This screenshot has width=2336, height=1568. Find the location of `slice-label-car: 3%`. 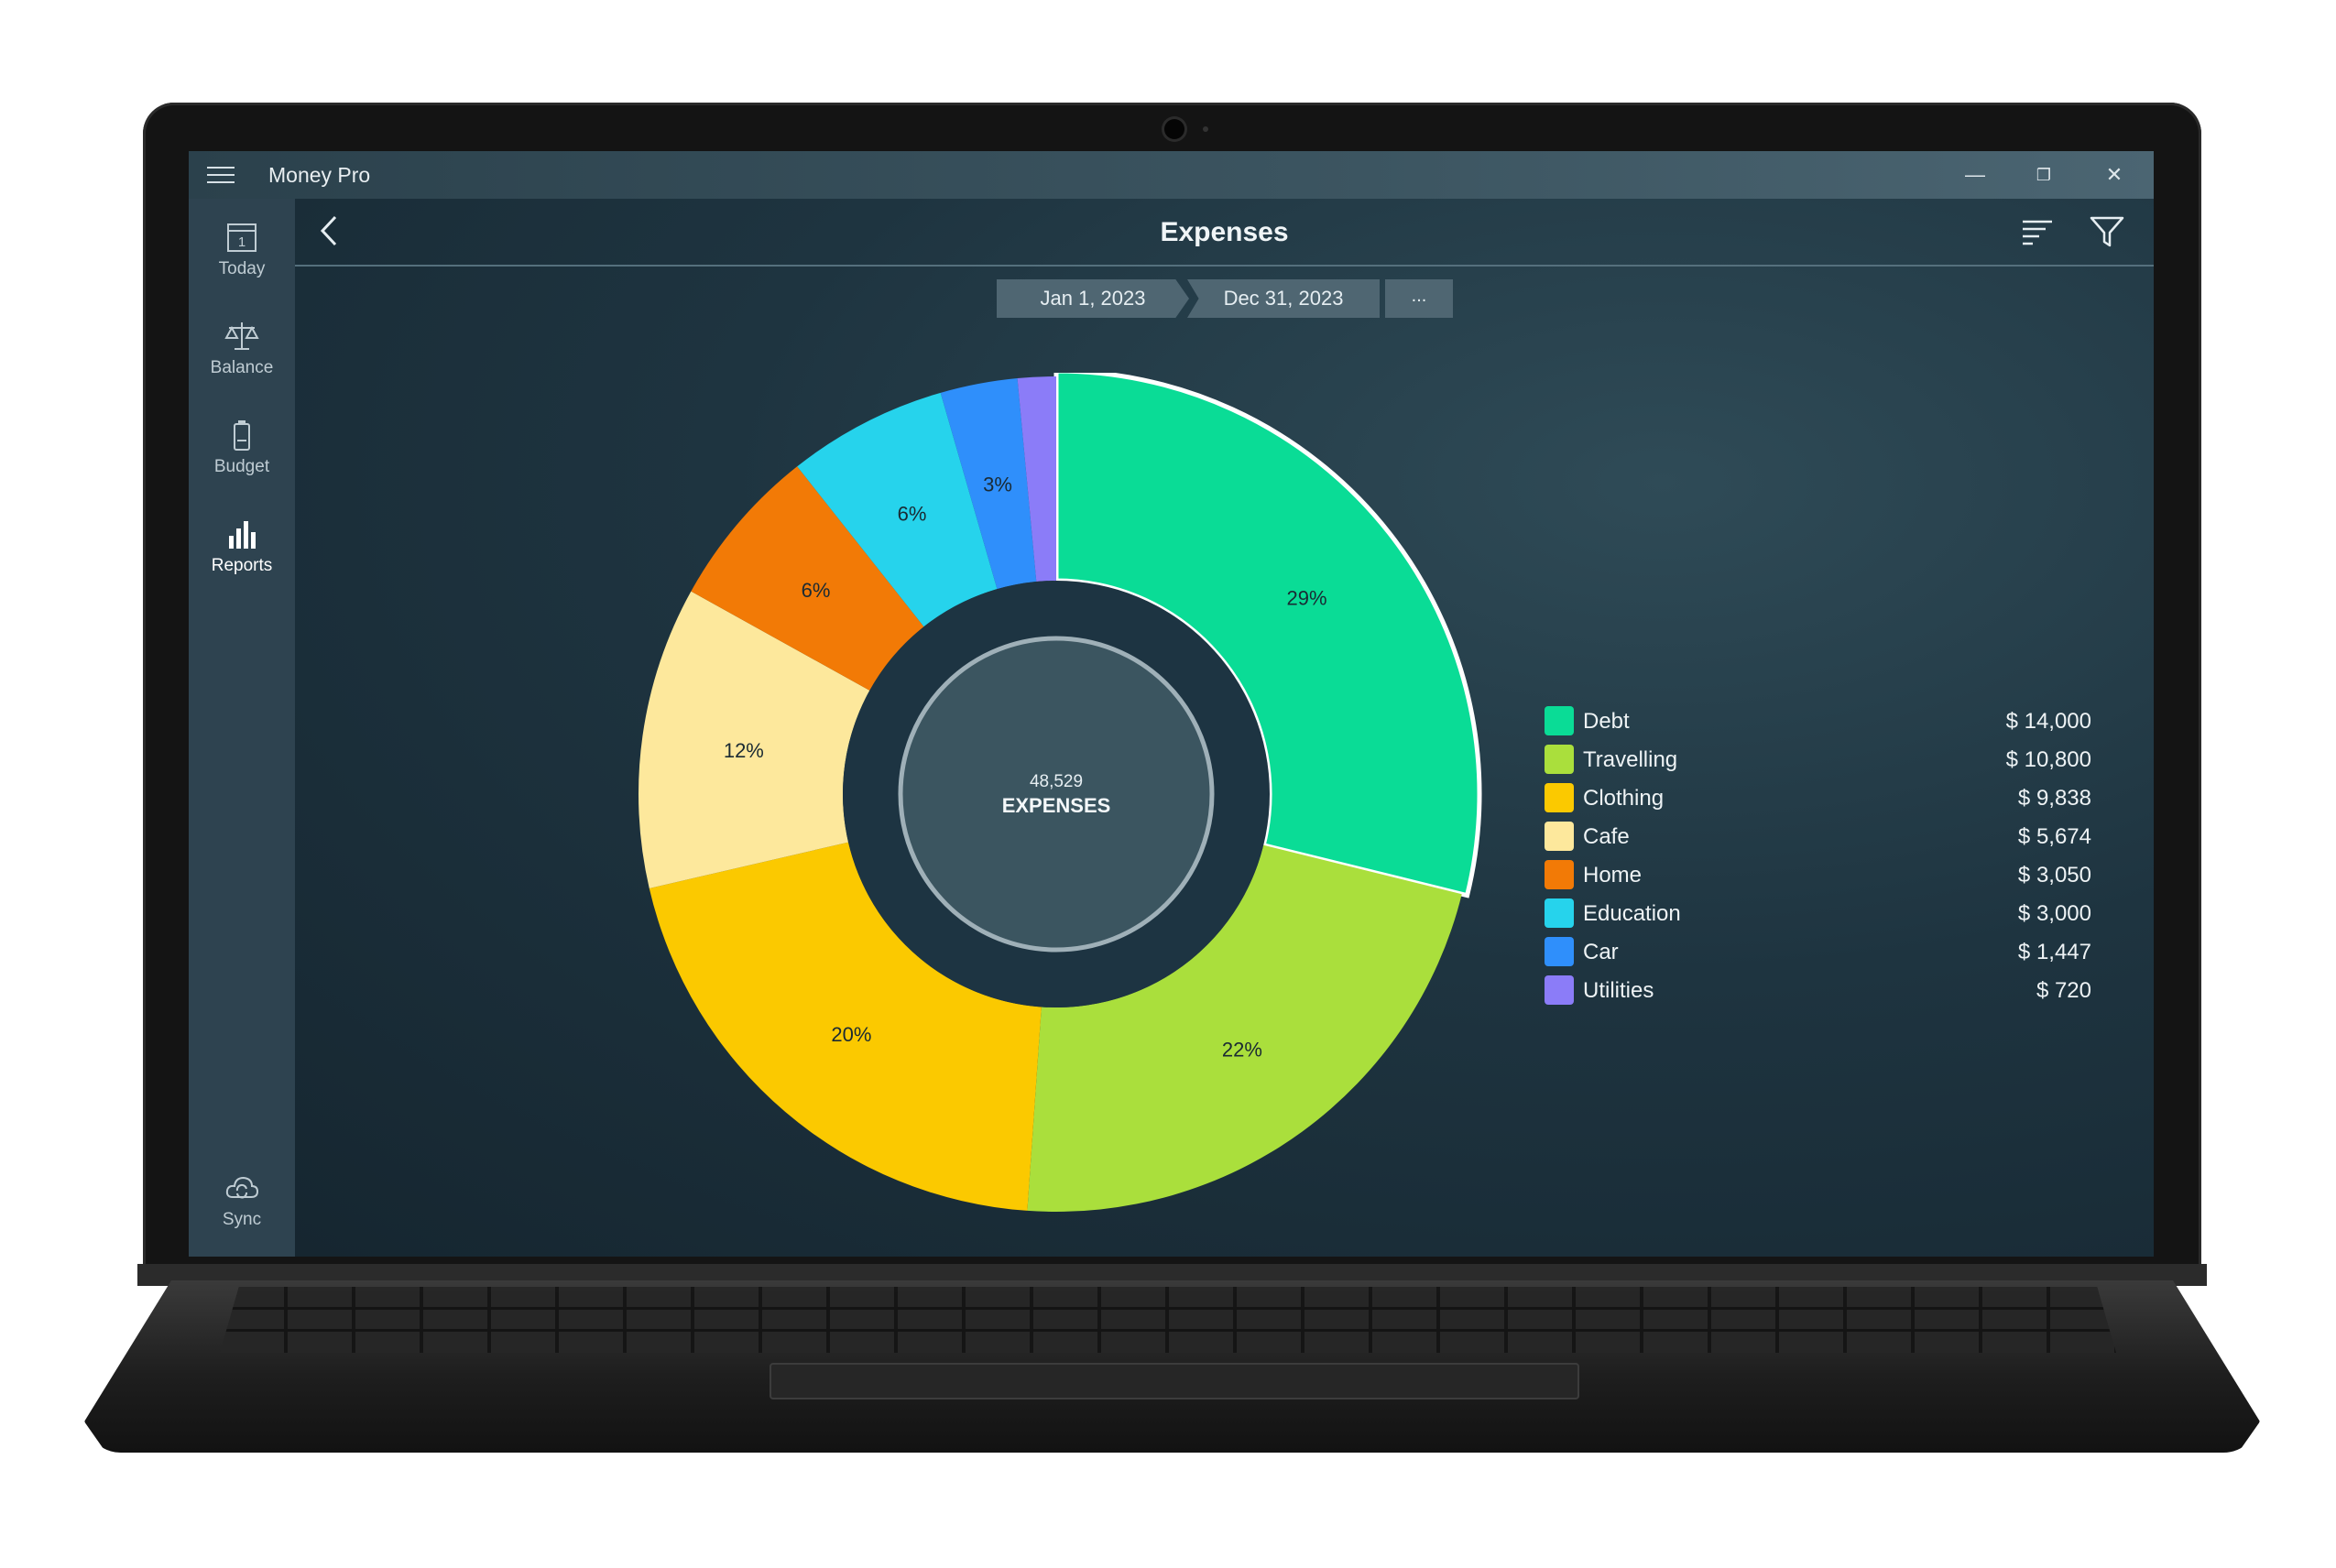

slice-label-car: 3% is located at coordinates (998, 484).